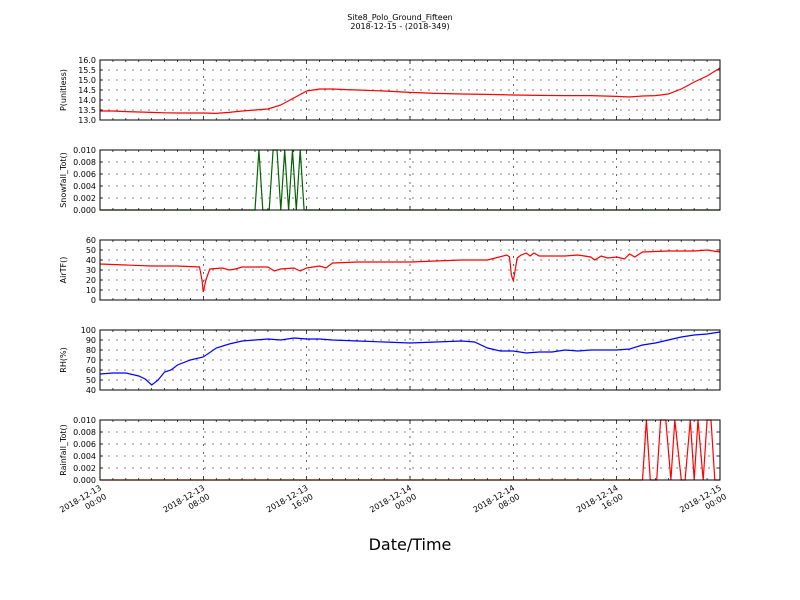  I want to click on y-tick-label: 10, so click(91, 290).